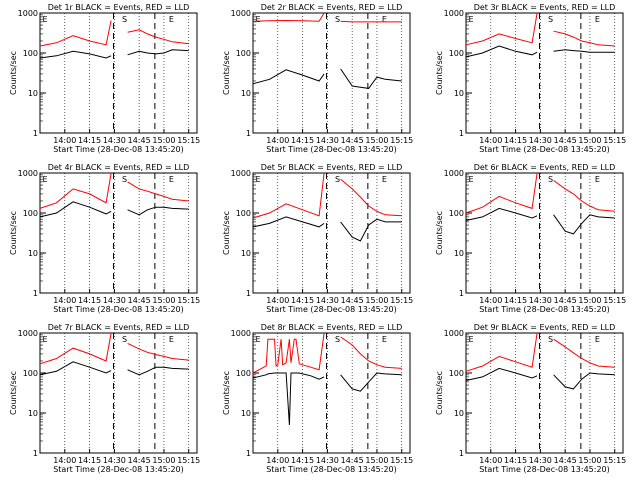 This screenshot has width=640, height=480. Describe the element at coordinates (119, 327) in the screenshot. I see `chart-title: Det 7r BLACK = Events, RED = LLD` at that location.